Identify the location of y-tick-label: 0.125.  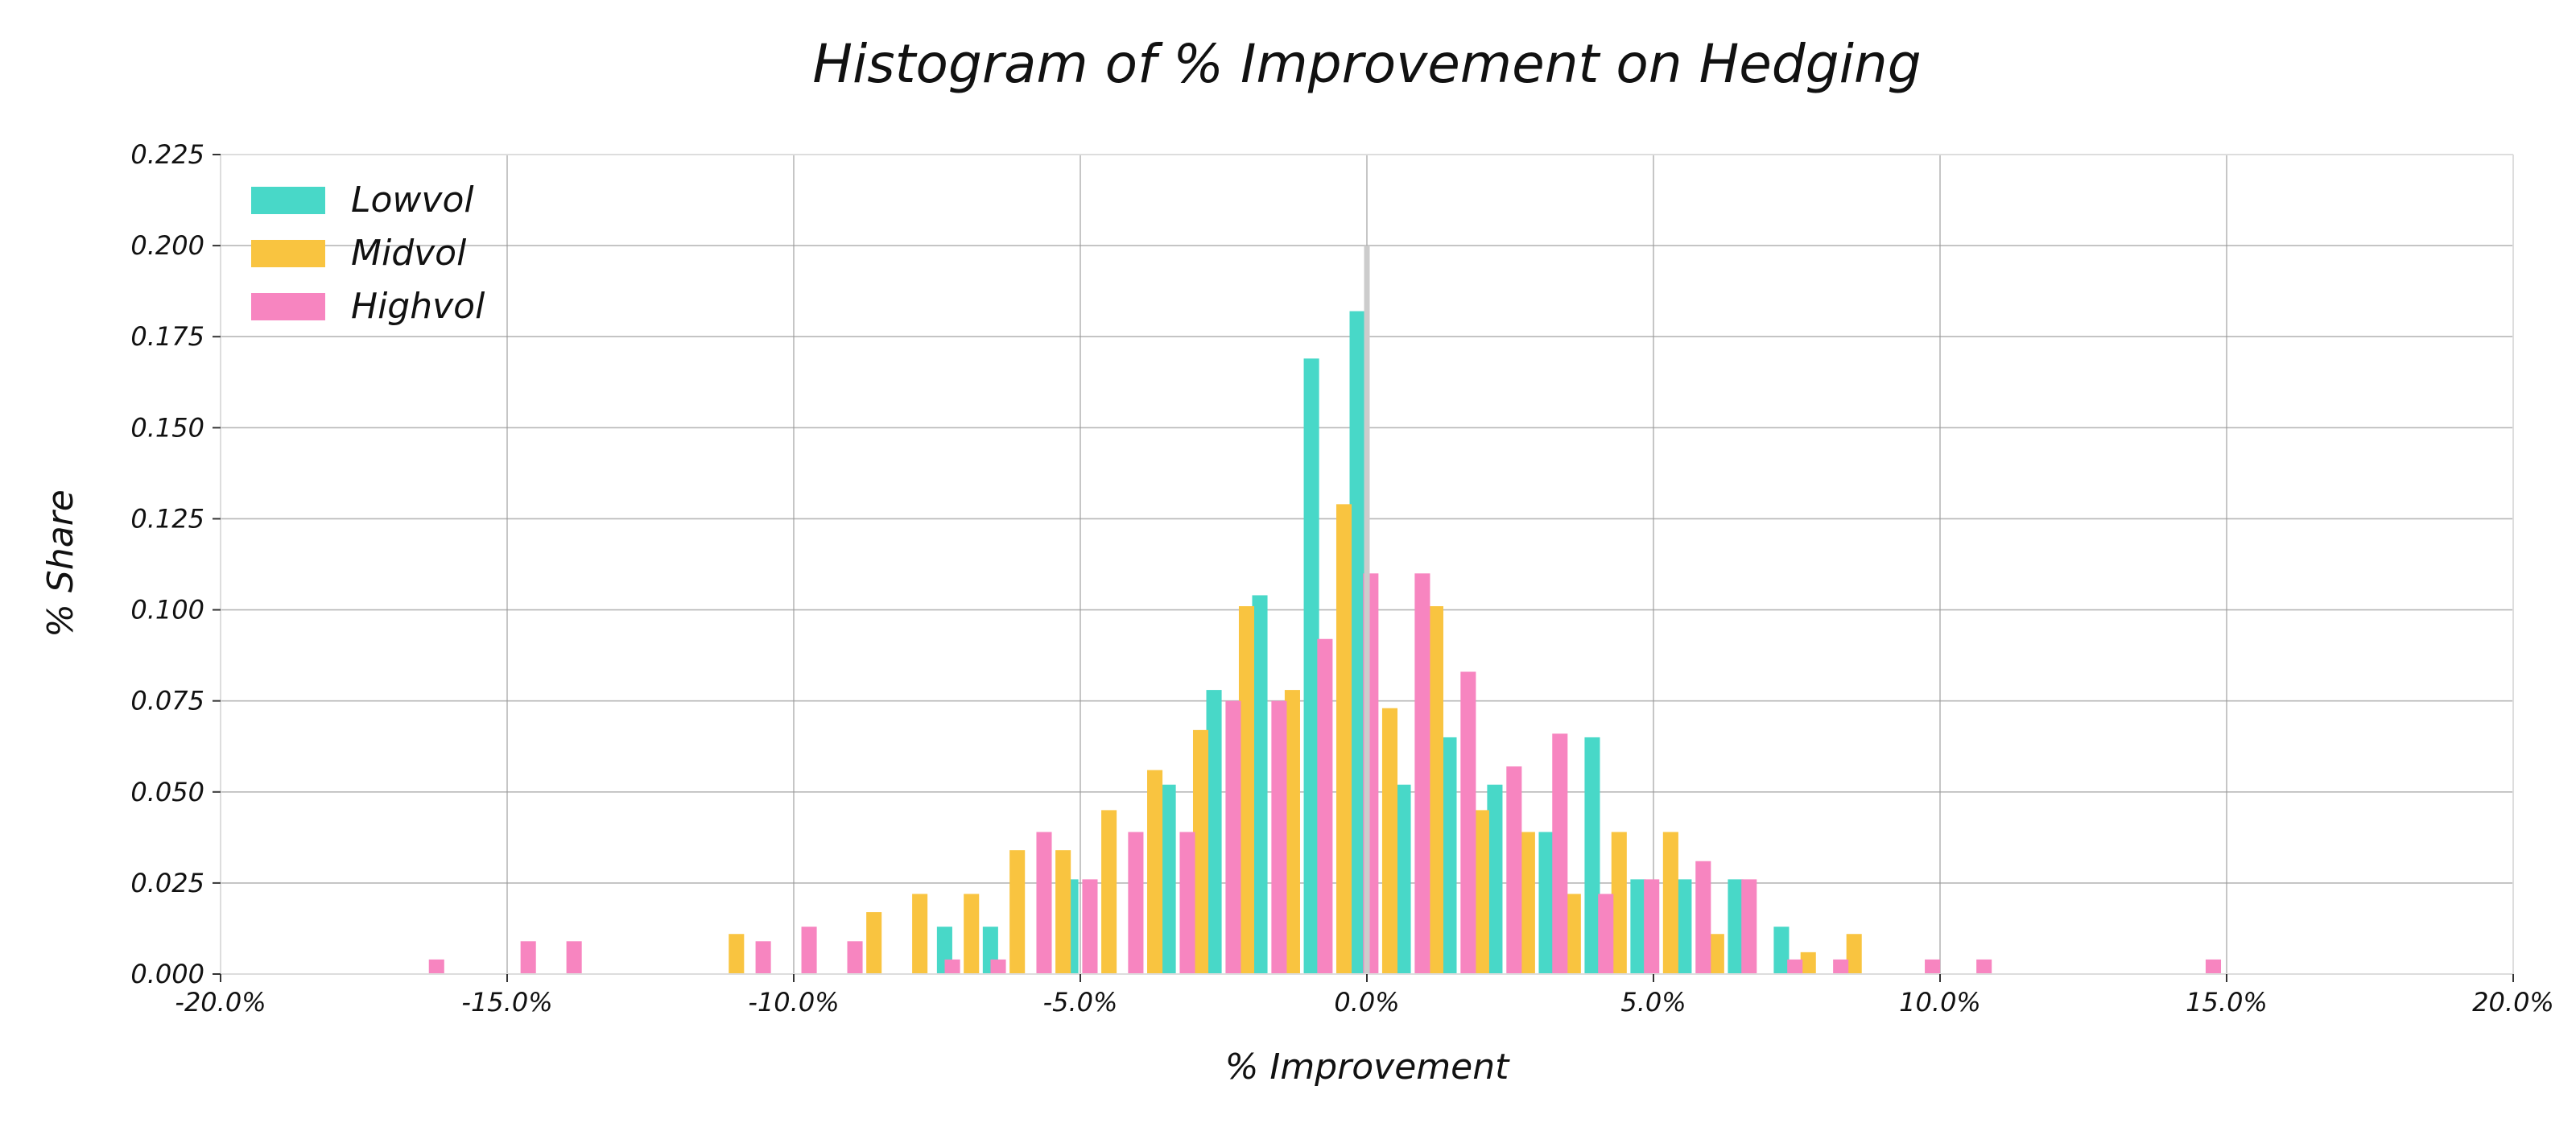
(167, 518).